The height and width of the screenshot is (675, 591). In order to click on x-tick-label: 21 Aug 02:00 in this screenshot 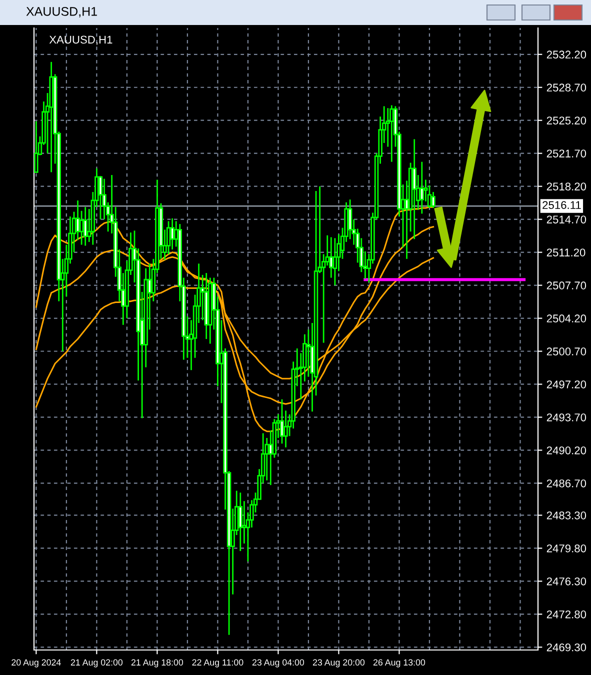, I will do `click(96, 663)`.